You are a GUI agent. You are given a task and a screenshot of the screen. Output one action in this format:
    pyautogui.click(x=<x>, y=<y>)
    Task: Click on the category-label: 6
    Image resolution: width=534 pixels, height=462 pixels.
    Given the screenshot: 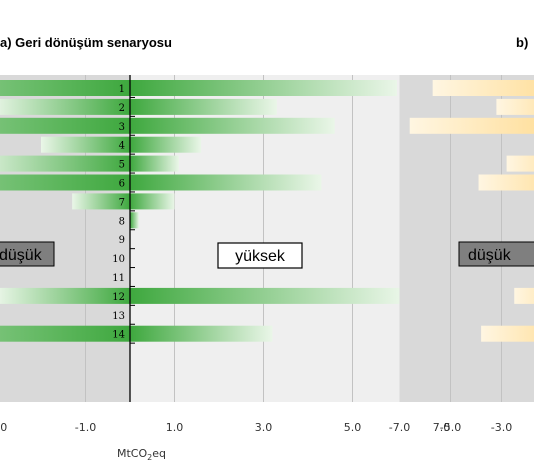 What is the action you would take?
    pyautogui.click(x=122, y=184)
    